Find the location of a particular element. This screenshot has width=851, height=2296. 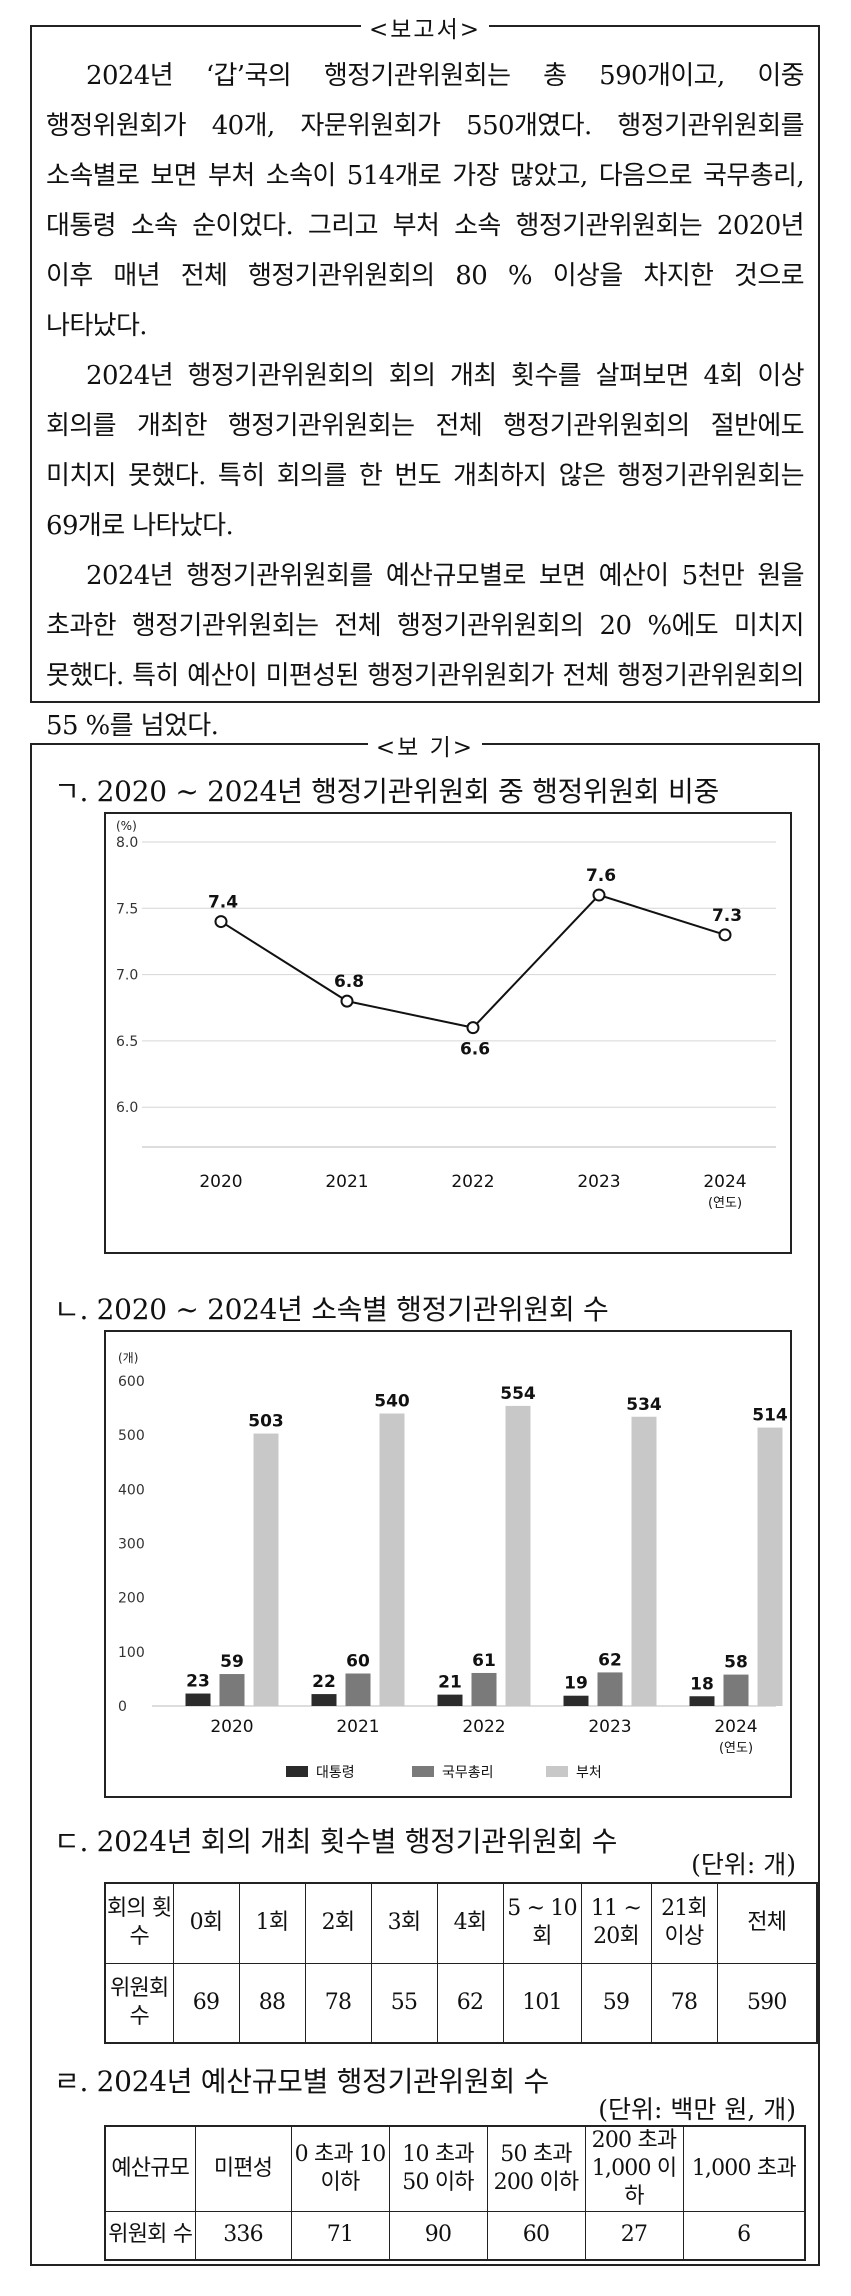

table-cell: 590 is located at coordinates (767, 2003).